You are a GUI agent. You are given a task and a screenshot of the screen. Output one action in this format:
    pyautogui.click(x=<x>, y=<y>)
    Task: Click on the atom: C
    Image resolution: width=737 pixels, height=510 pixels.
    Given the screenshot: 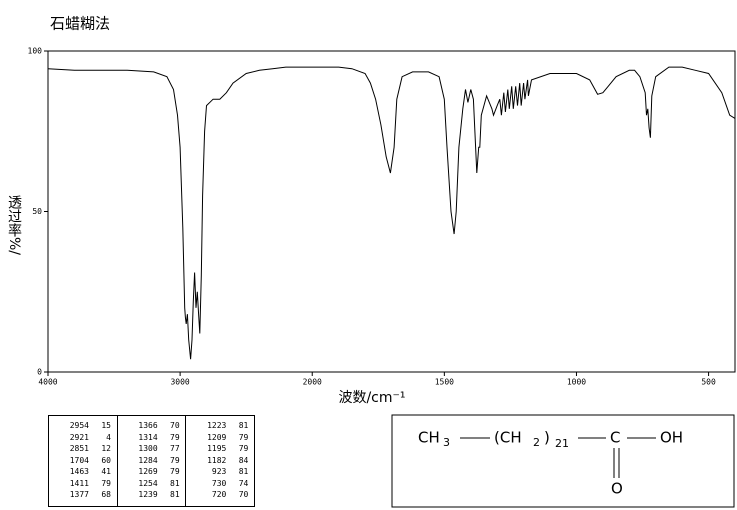 What is the action you would take?
    pyautogui.click(x=615, y=438)
    